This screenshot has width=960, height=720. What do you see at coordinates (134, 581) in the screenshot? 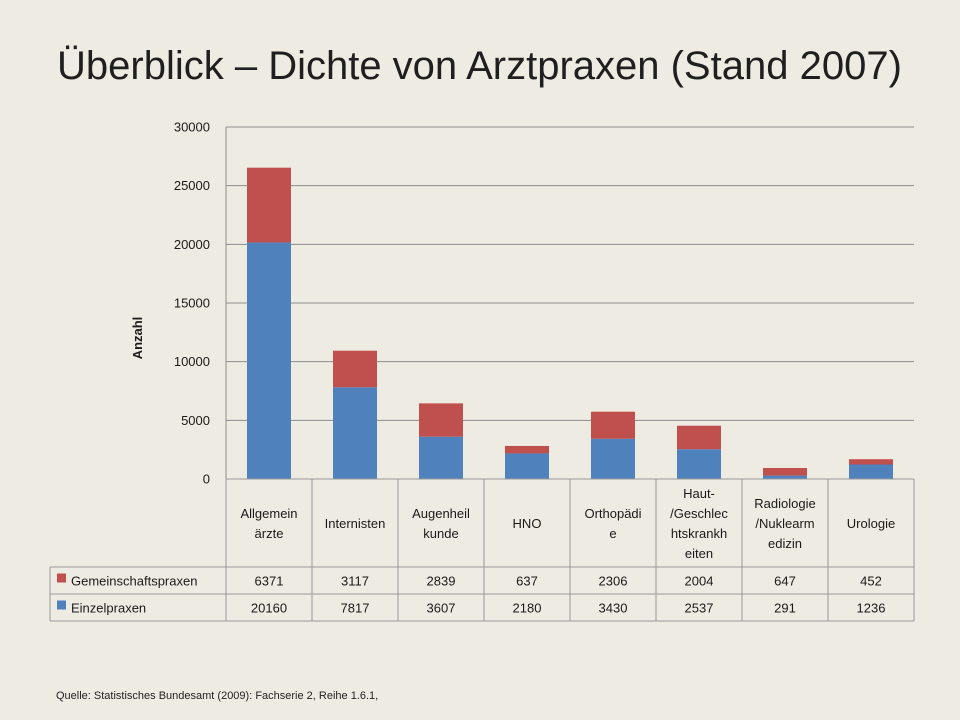
I see `legend-label: Gemeinschaftspraxen` at bounding box center [134, 581].